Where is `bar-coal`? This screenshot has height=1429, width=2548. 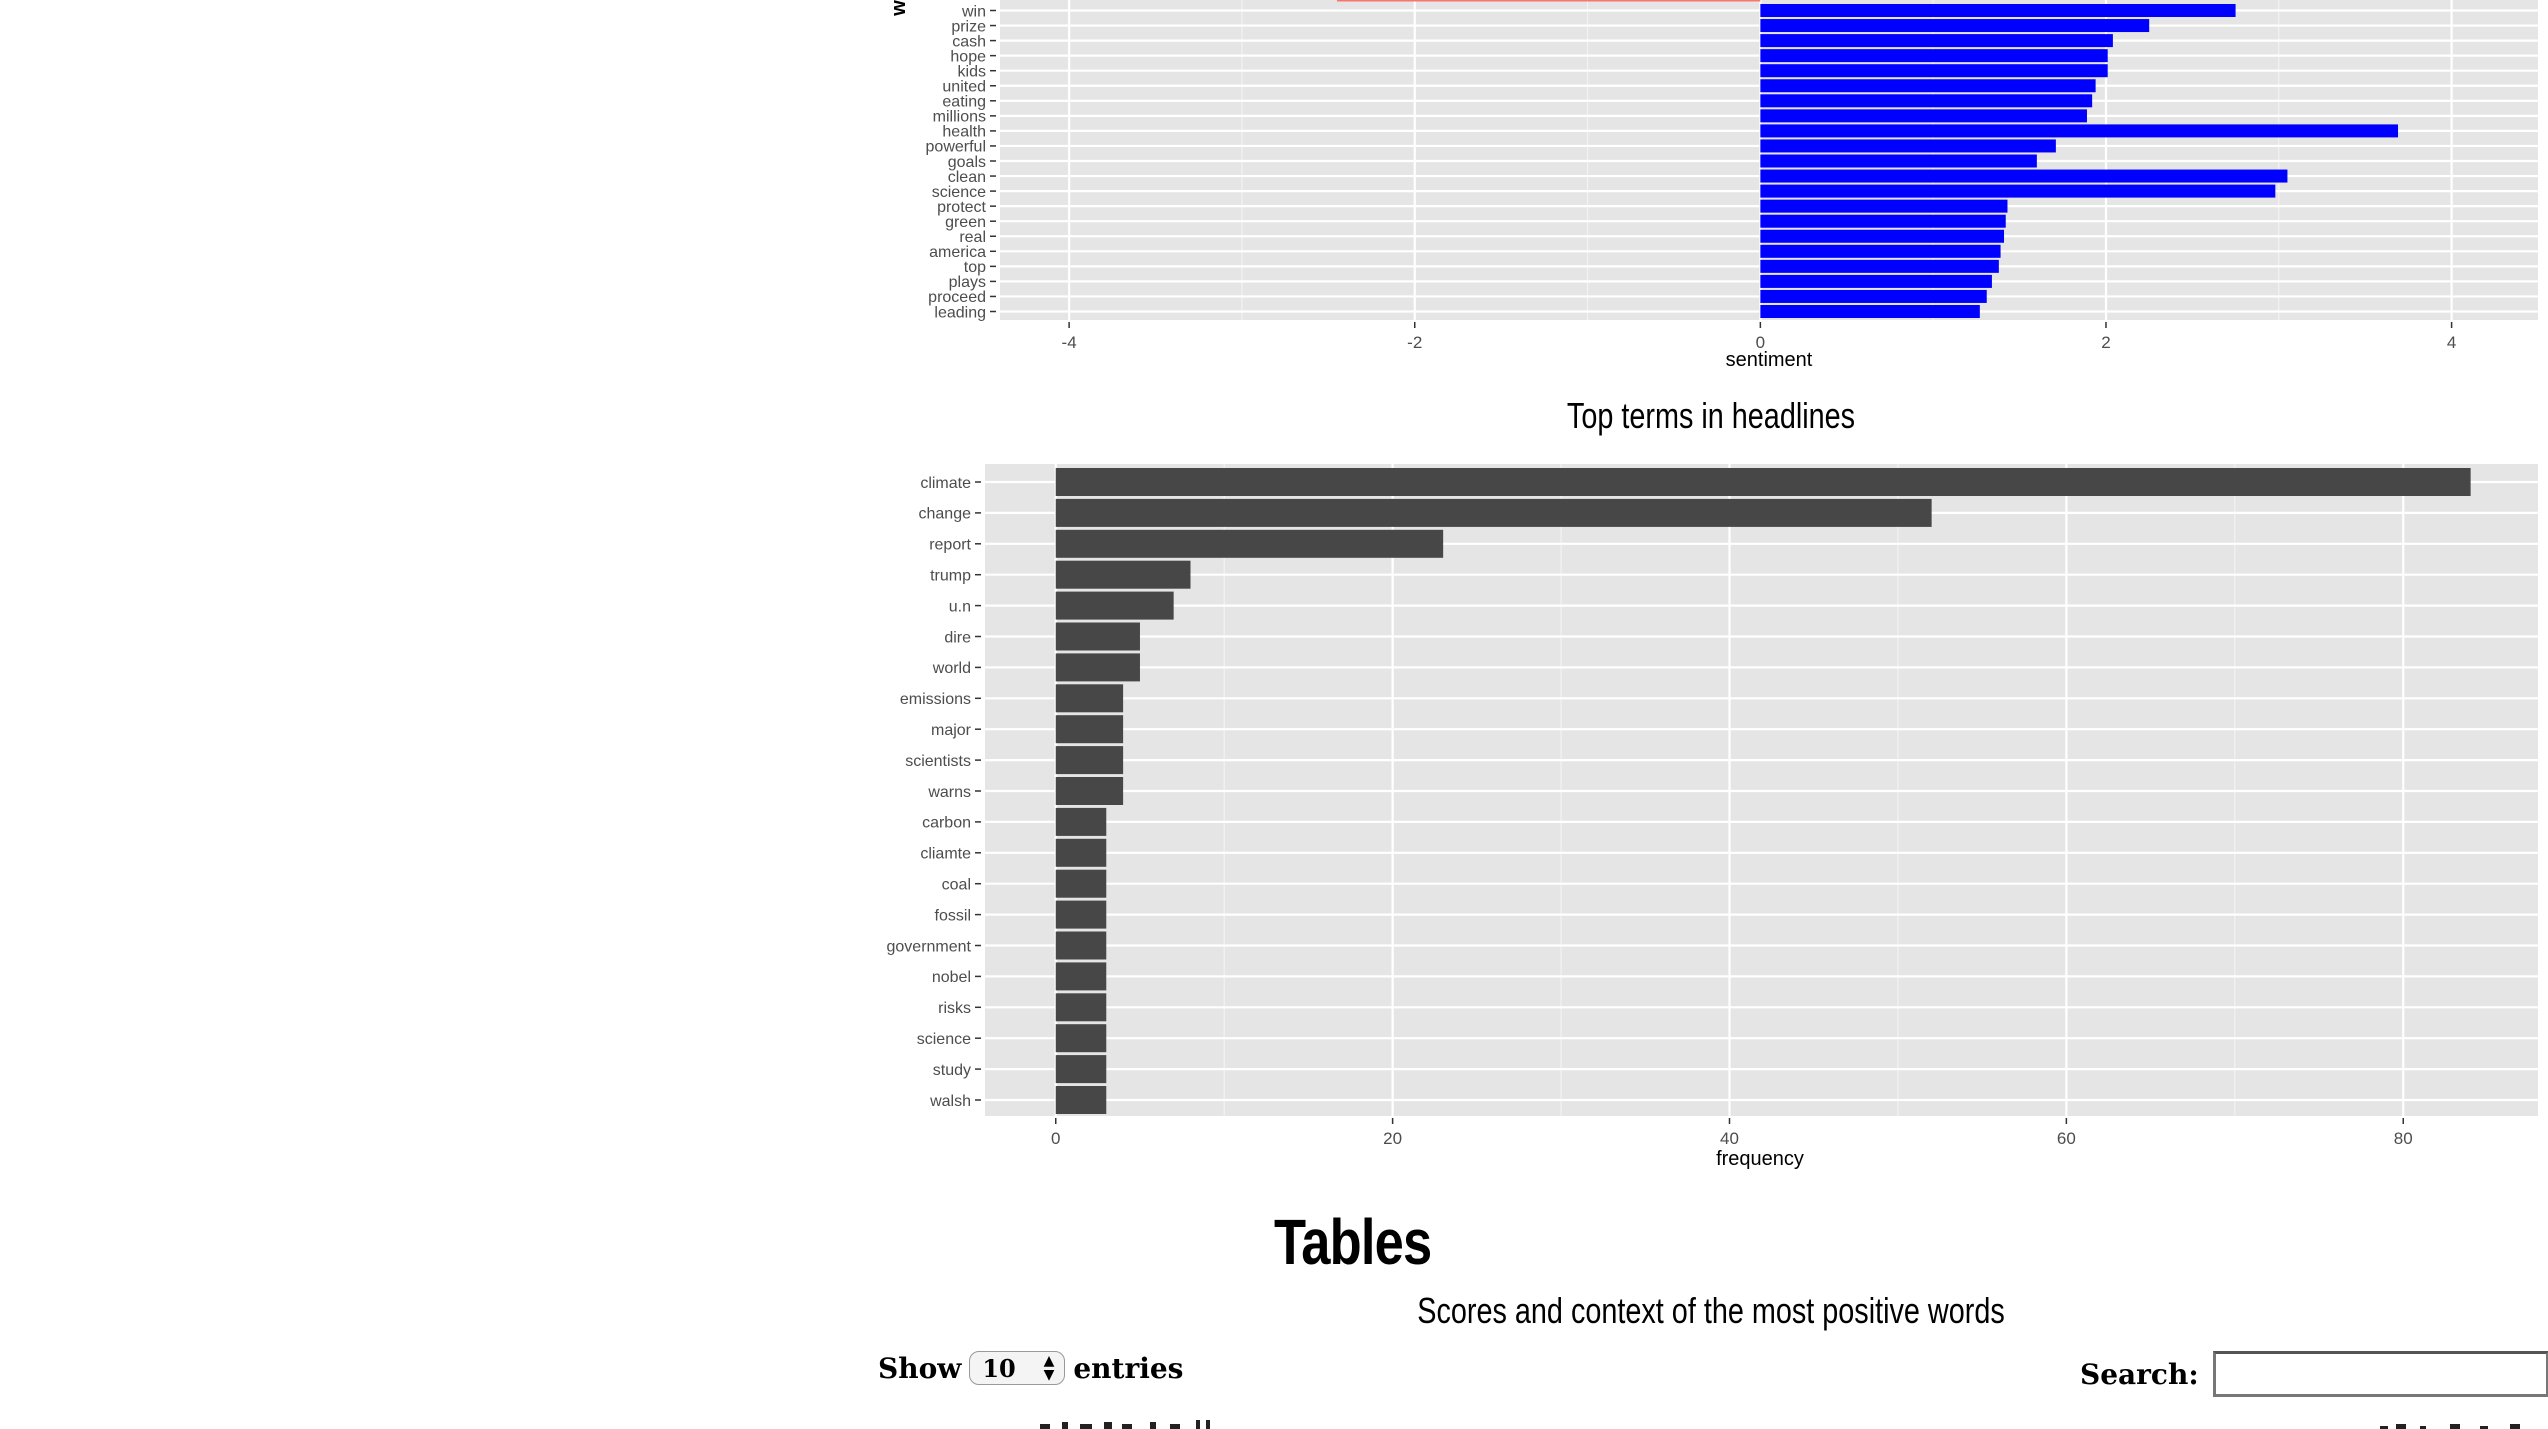 bar-coal is located at coordinates (1081, 883).